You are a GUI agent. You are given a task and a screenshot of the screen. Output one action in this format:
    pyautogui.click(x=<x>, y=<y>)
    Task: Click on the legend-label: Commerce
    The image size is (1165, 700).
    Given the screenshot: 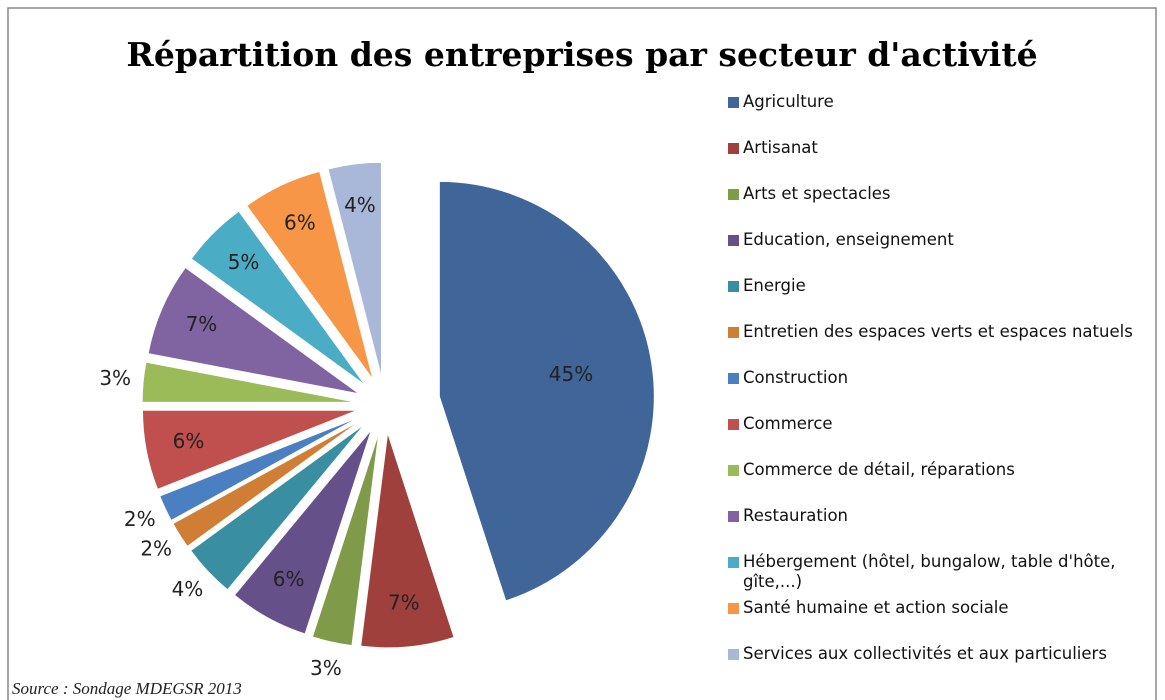 What is the action you would take?
    pyautogui.click(x=788, y=423)
    